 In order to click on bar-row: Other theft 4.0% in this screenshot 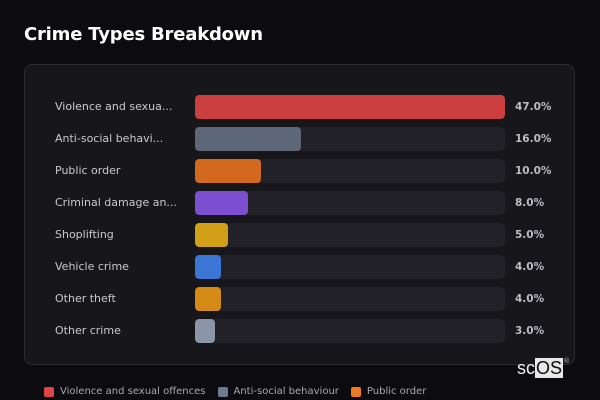, I will do `click(299, 299)`.